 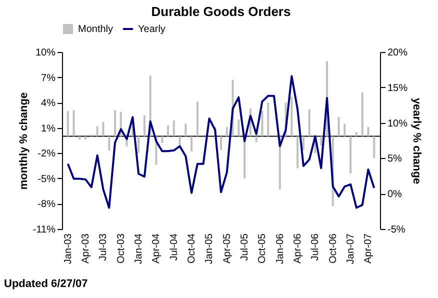 What do you see at coordinates (121, 248) in the screenshot?
I see `x-tick-label: Oct-03` at bounding box center [121, 248].